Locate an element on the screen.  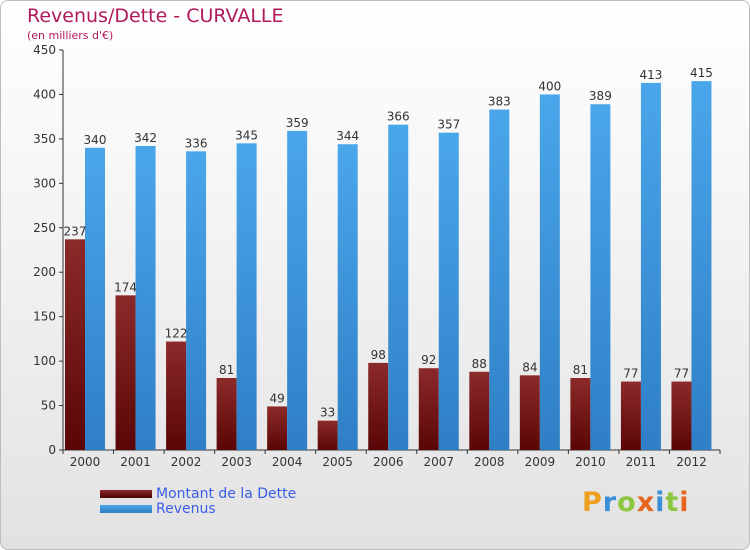
x-tick-label: 2011 is located at coordinates (641, 462).